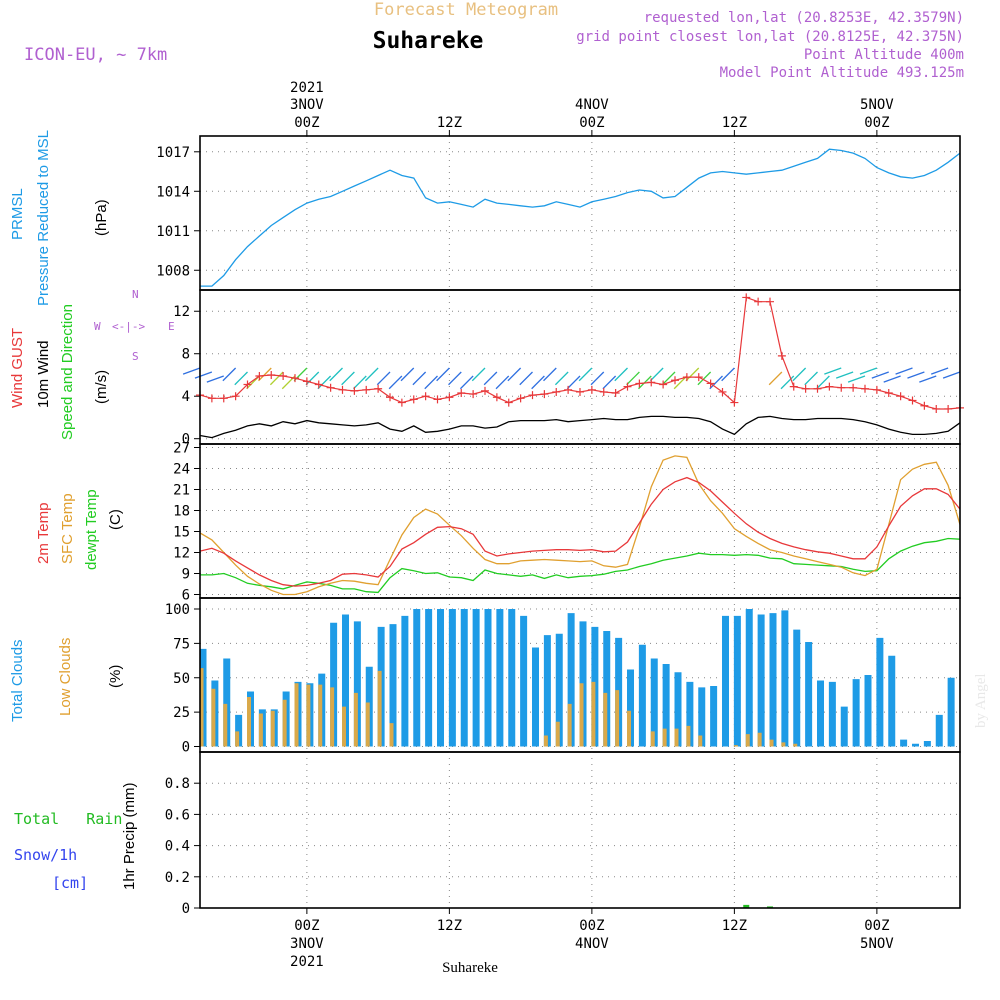 Image resolution: width=1000 pixels, height=1000 pixels. Describe the element at coordinates (746, 906) in the screenshot. I see `rain-bar` at that location.